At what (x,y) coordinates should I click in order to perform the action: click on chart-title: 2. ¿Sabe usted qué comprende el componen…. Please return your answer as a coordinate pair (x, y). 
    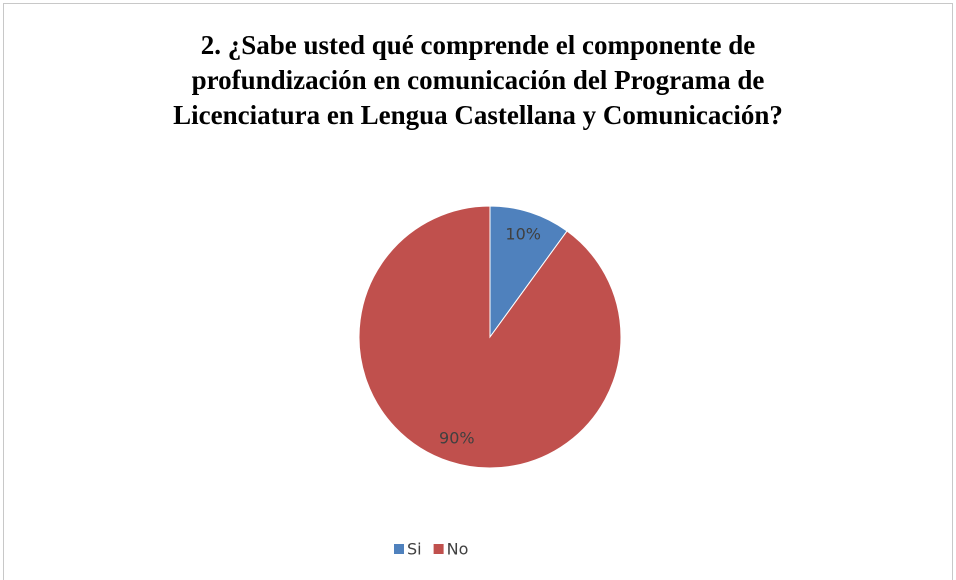
    Looking at the image, I should click on (478, 80).